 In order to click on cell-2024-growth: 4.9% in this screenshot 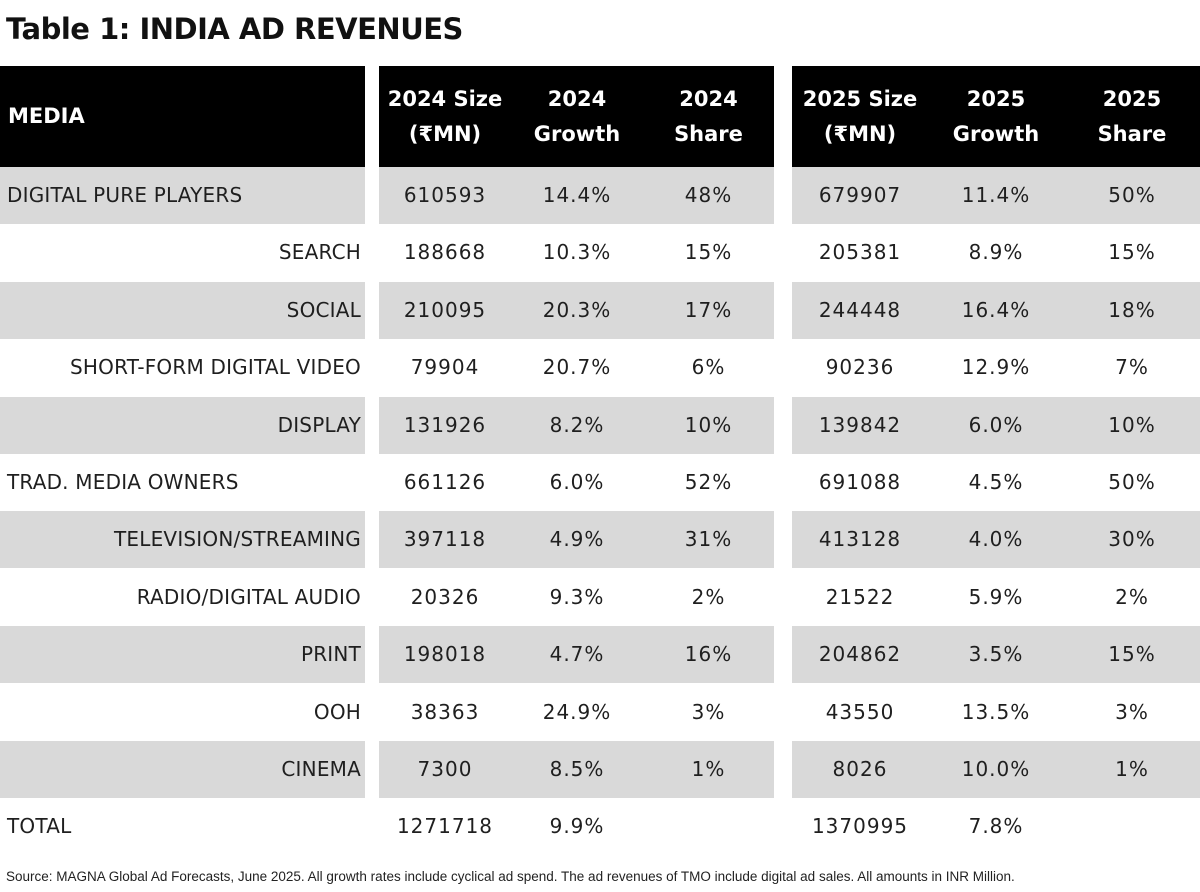, I will do `click(577, 539)`.